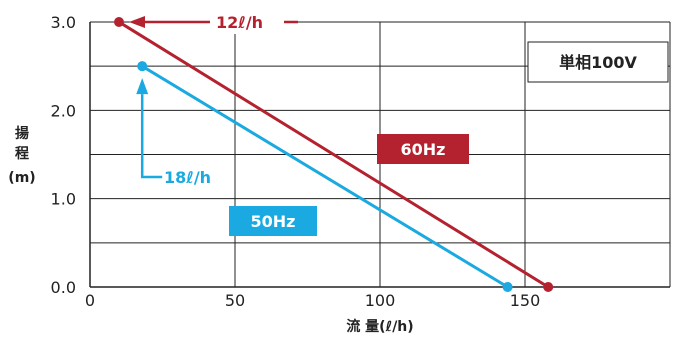 The width and height of the screenshot is (681, 338). Describe the element at coordinates (21, 178) in the screenshot. I see `y-axis-label-part: (m)` at that location.